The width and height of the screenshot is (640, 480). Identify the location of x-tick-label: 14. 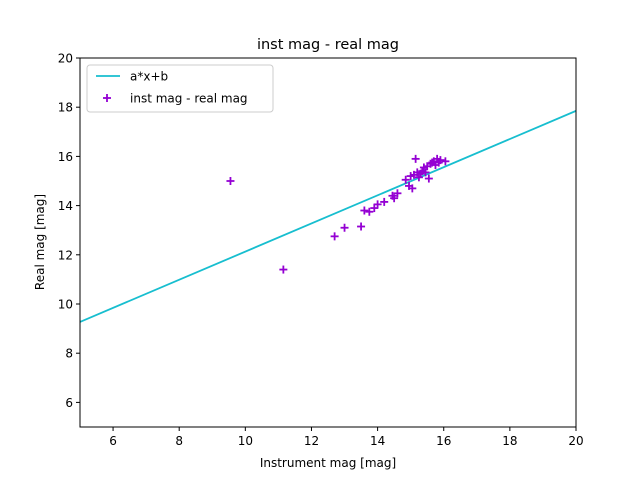
(377, 441).